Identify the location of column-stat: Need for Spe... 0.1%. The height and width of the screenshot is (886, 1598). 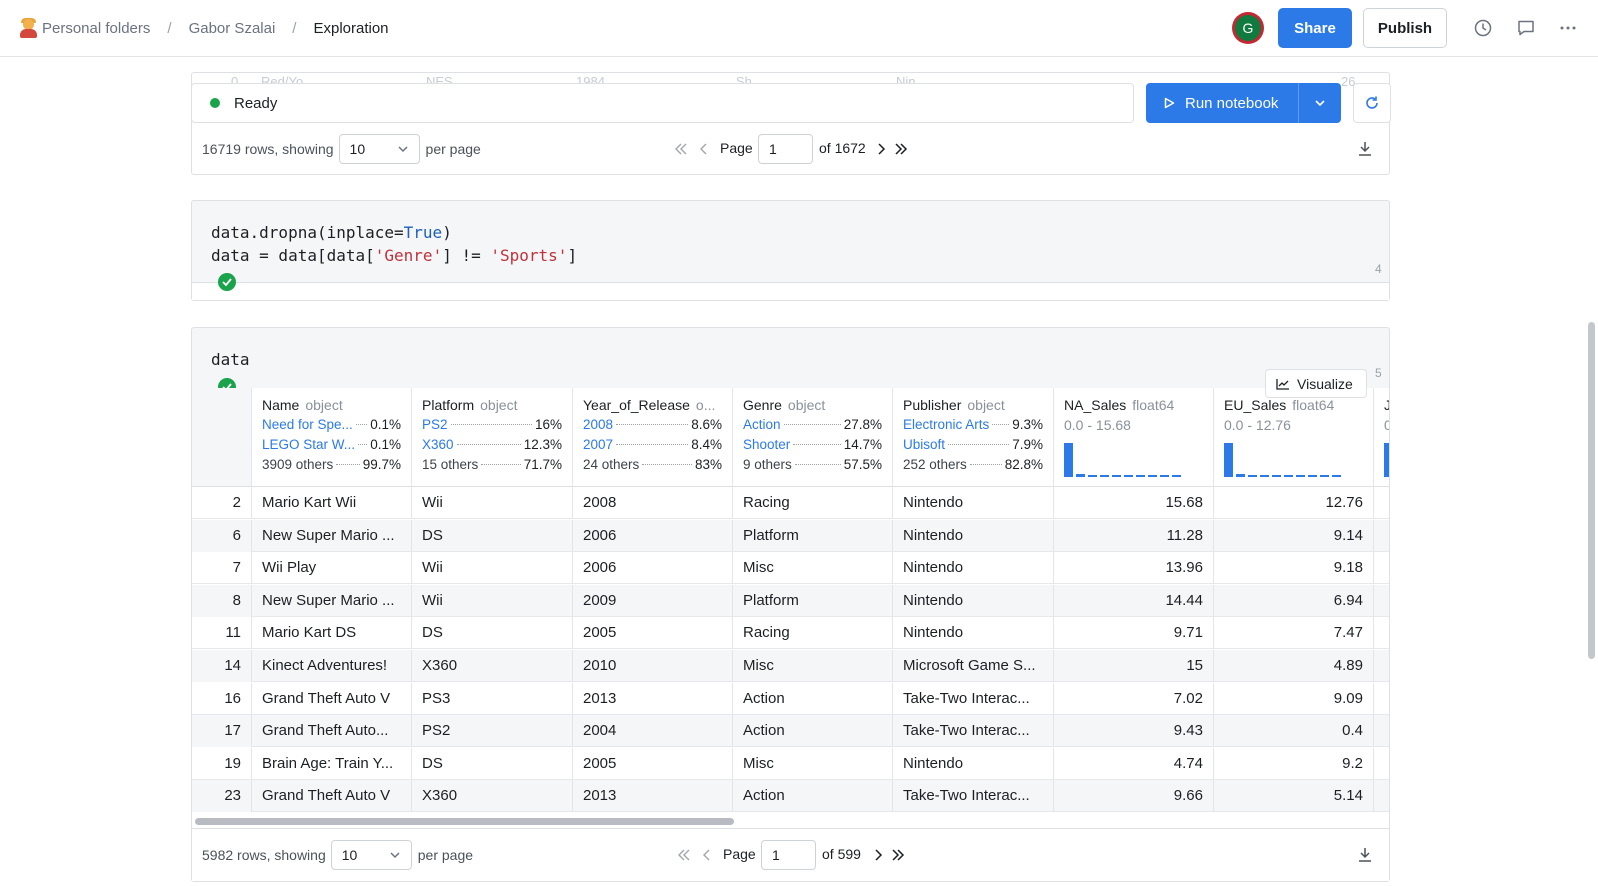
(331, 427).